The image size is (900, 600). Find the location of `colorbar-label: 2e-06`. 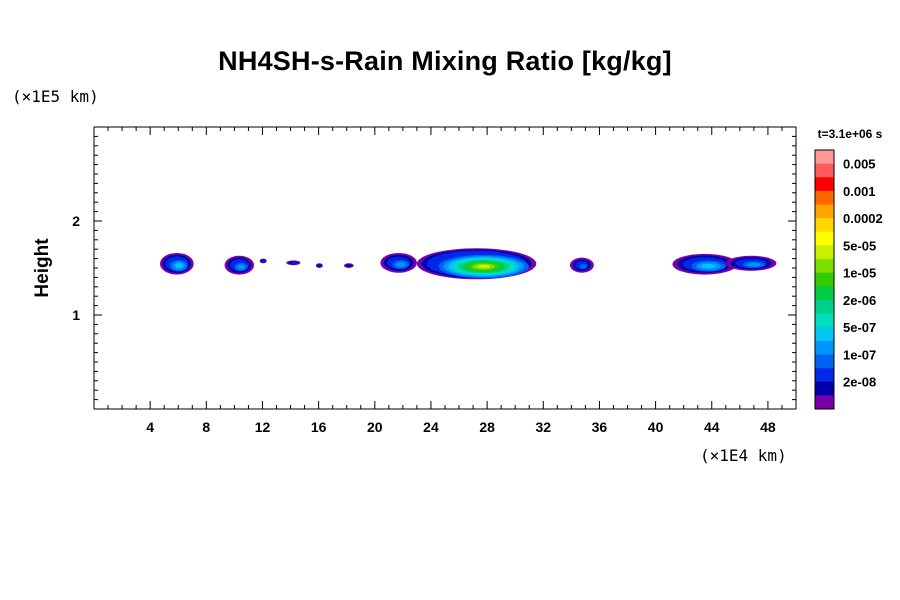

colorbar-label: 2e-06 is located at coordinates (859, 300).